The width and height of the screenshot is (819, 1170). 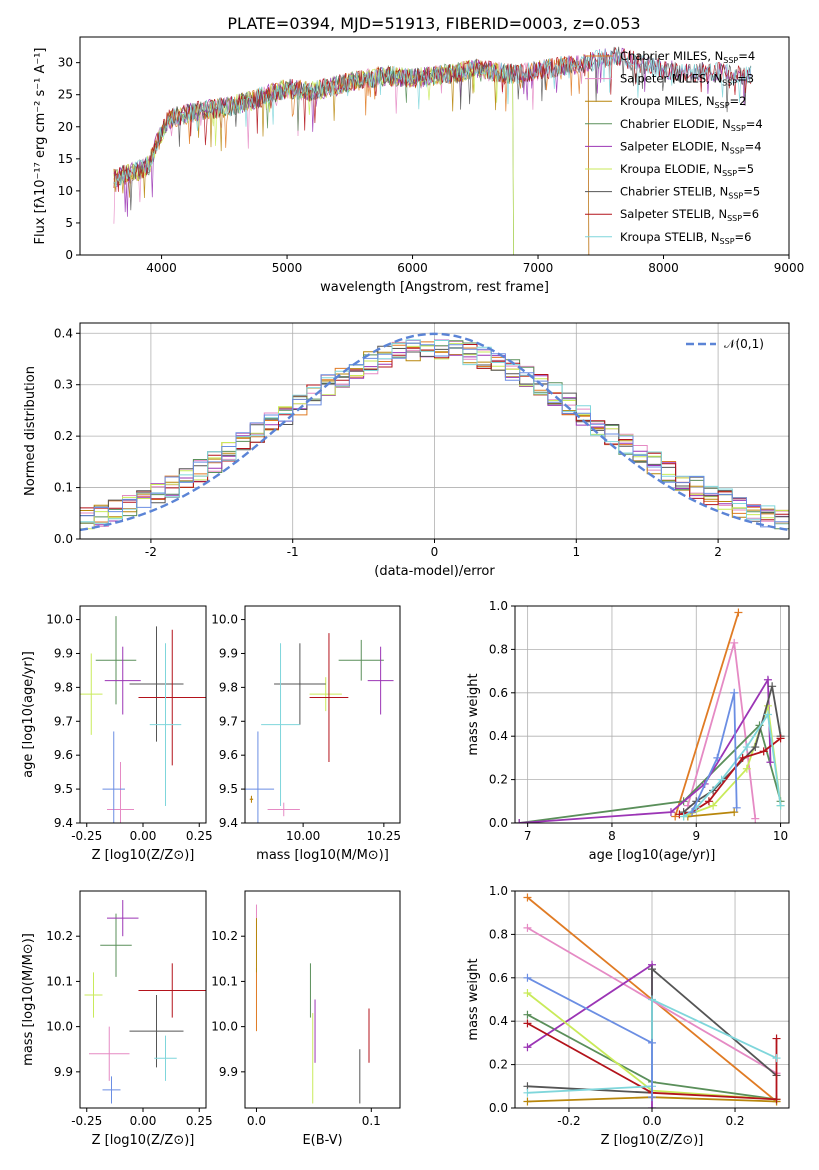 I want to click on legend-label: Kroupa STELIB, NSSP=6, so click(x=685, y=238).